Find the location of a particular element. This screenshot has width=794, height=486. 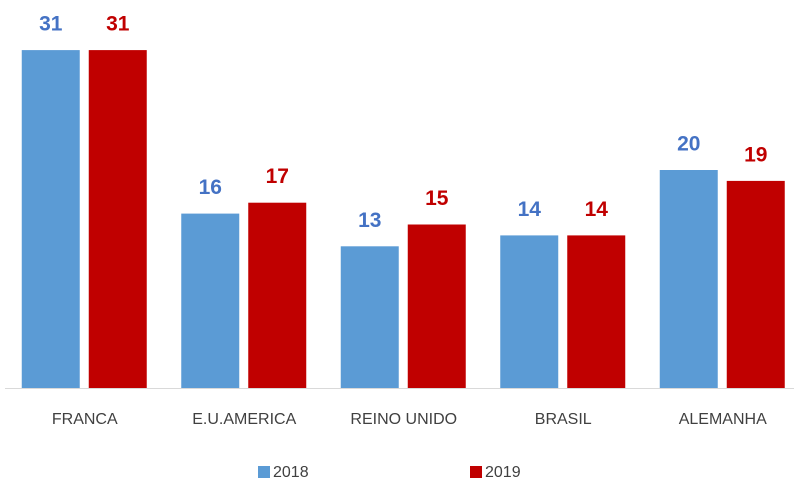

data-label: 13 is located at coordinates (369, 220).